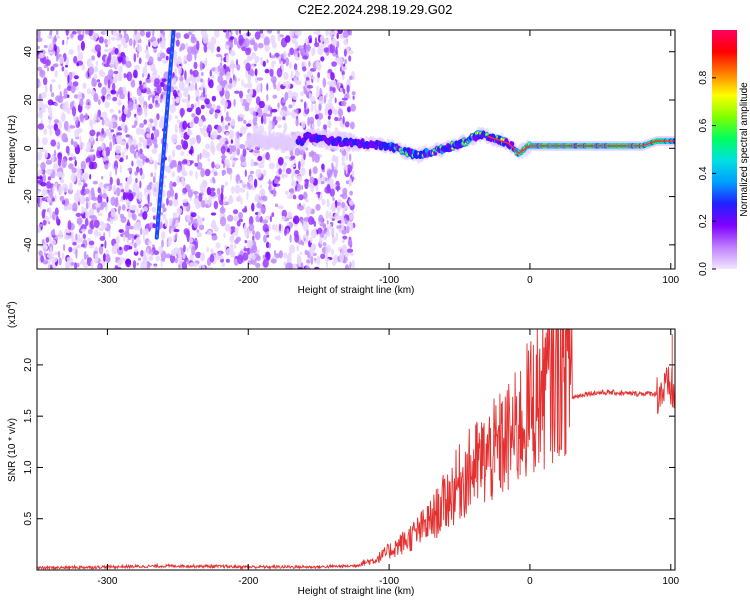 The image size is (750, 600). I want to click on y-tick-label: 20, so click(28, 100).